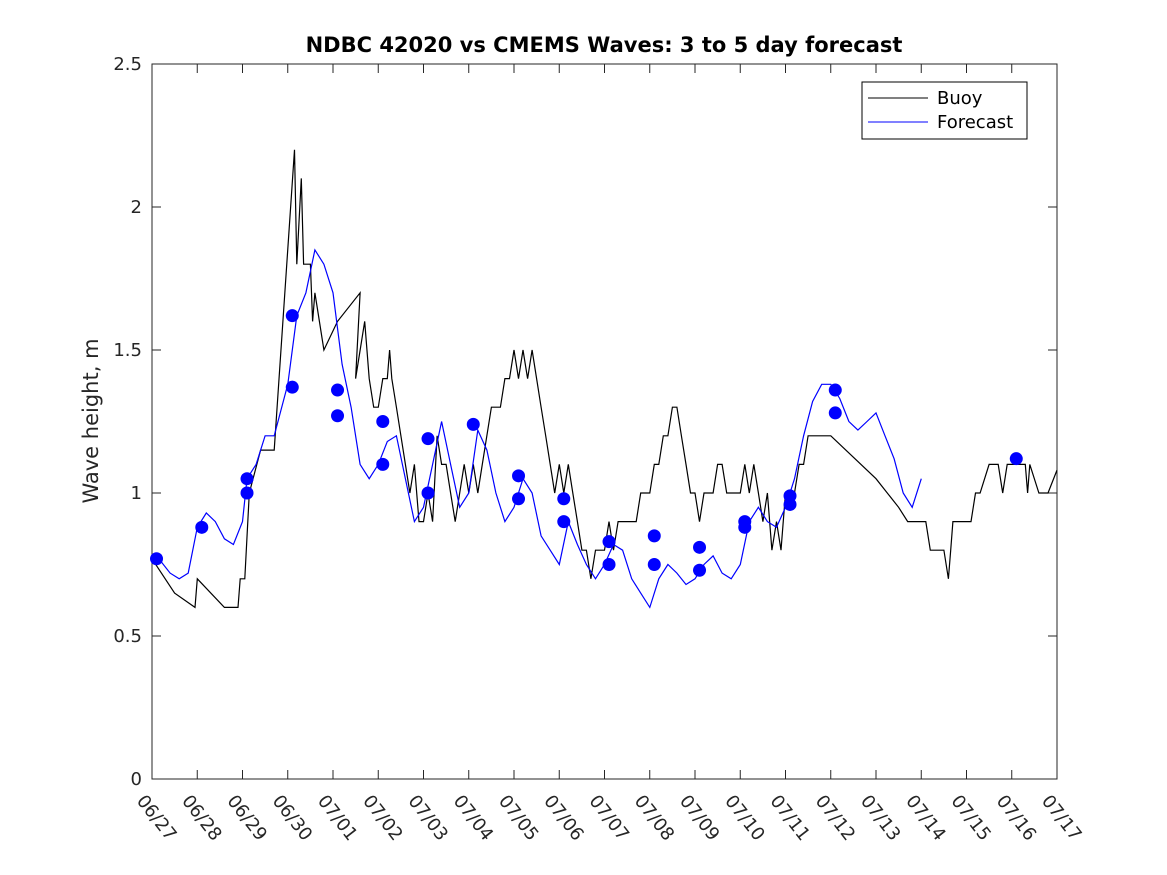 The width and height of the screenshot is (1167, 875). I want to click on y-tick-label: 2, so click(136, 207).